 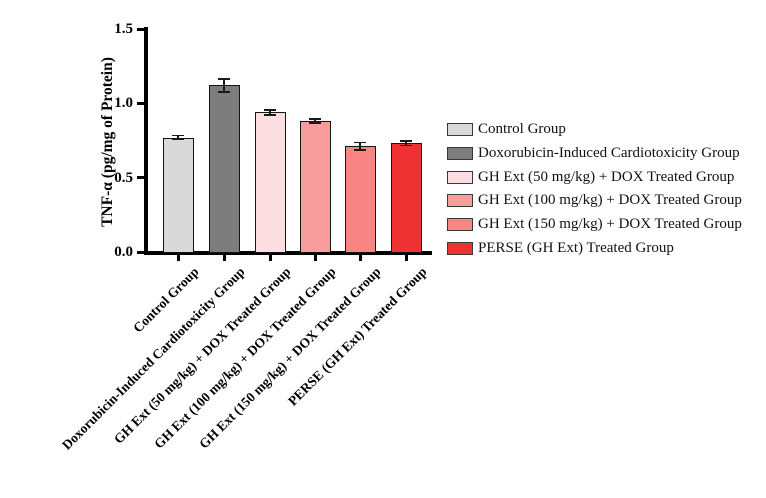 I want to click on legend-item: GH Ext (150 mg/kg) + DOX Treated Group, so click(x=602, y=225).